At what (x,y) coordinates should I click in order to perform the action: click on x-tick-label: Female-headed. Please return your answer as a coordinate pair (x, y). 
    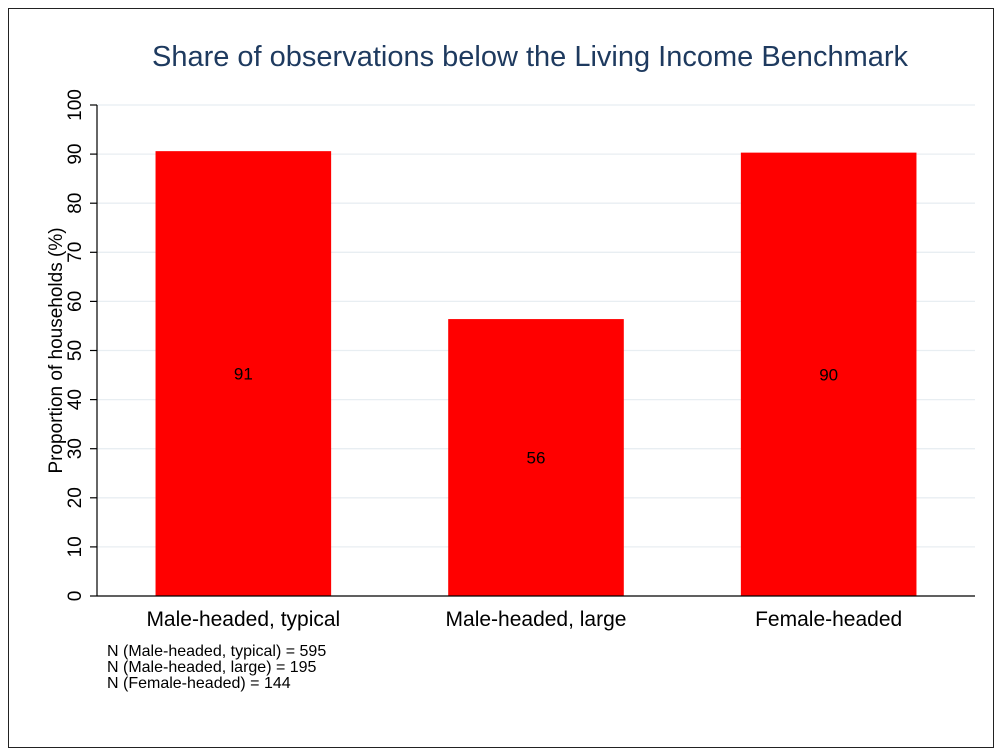
    Looking at the image, I should click on (828, 619).